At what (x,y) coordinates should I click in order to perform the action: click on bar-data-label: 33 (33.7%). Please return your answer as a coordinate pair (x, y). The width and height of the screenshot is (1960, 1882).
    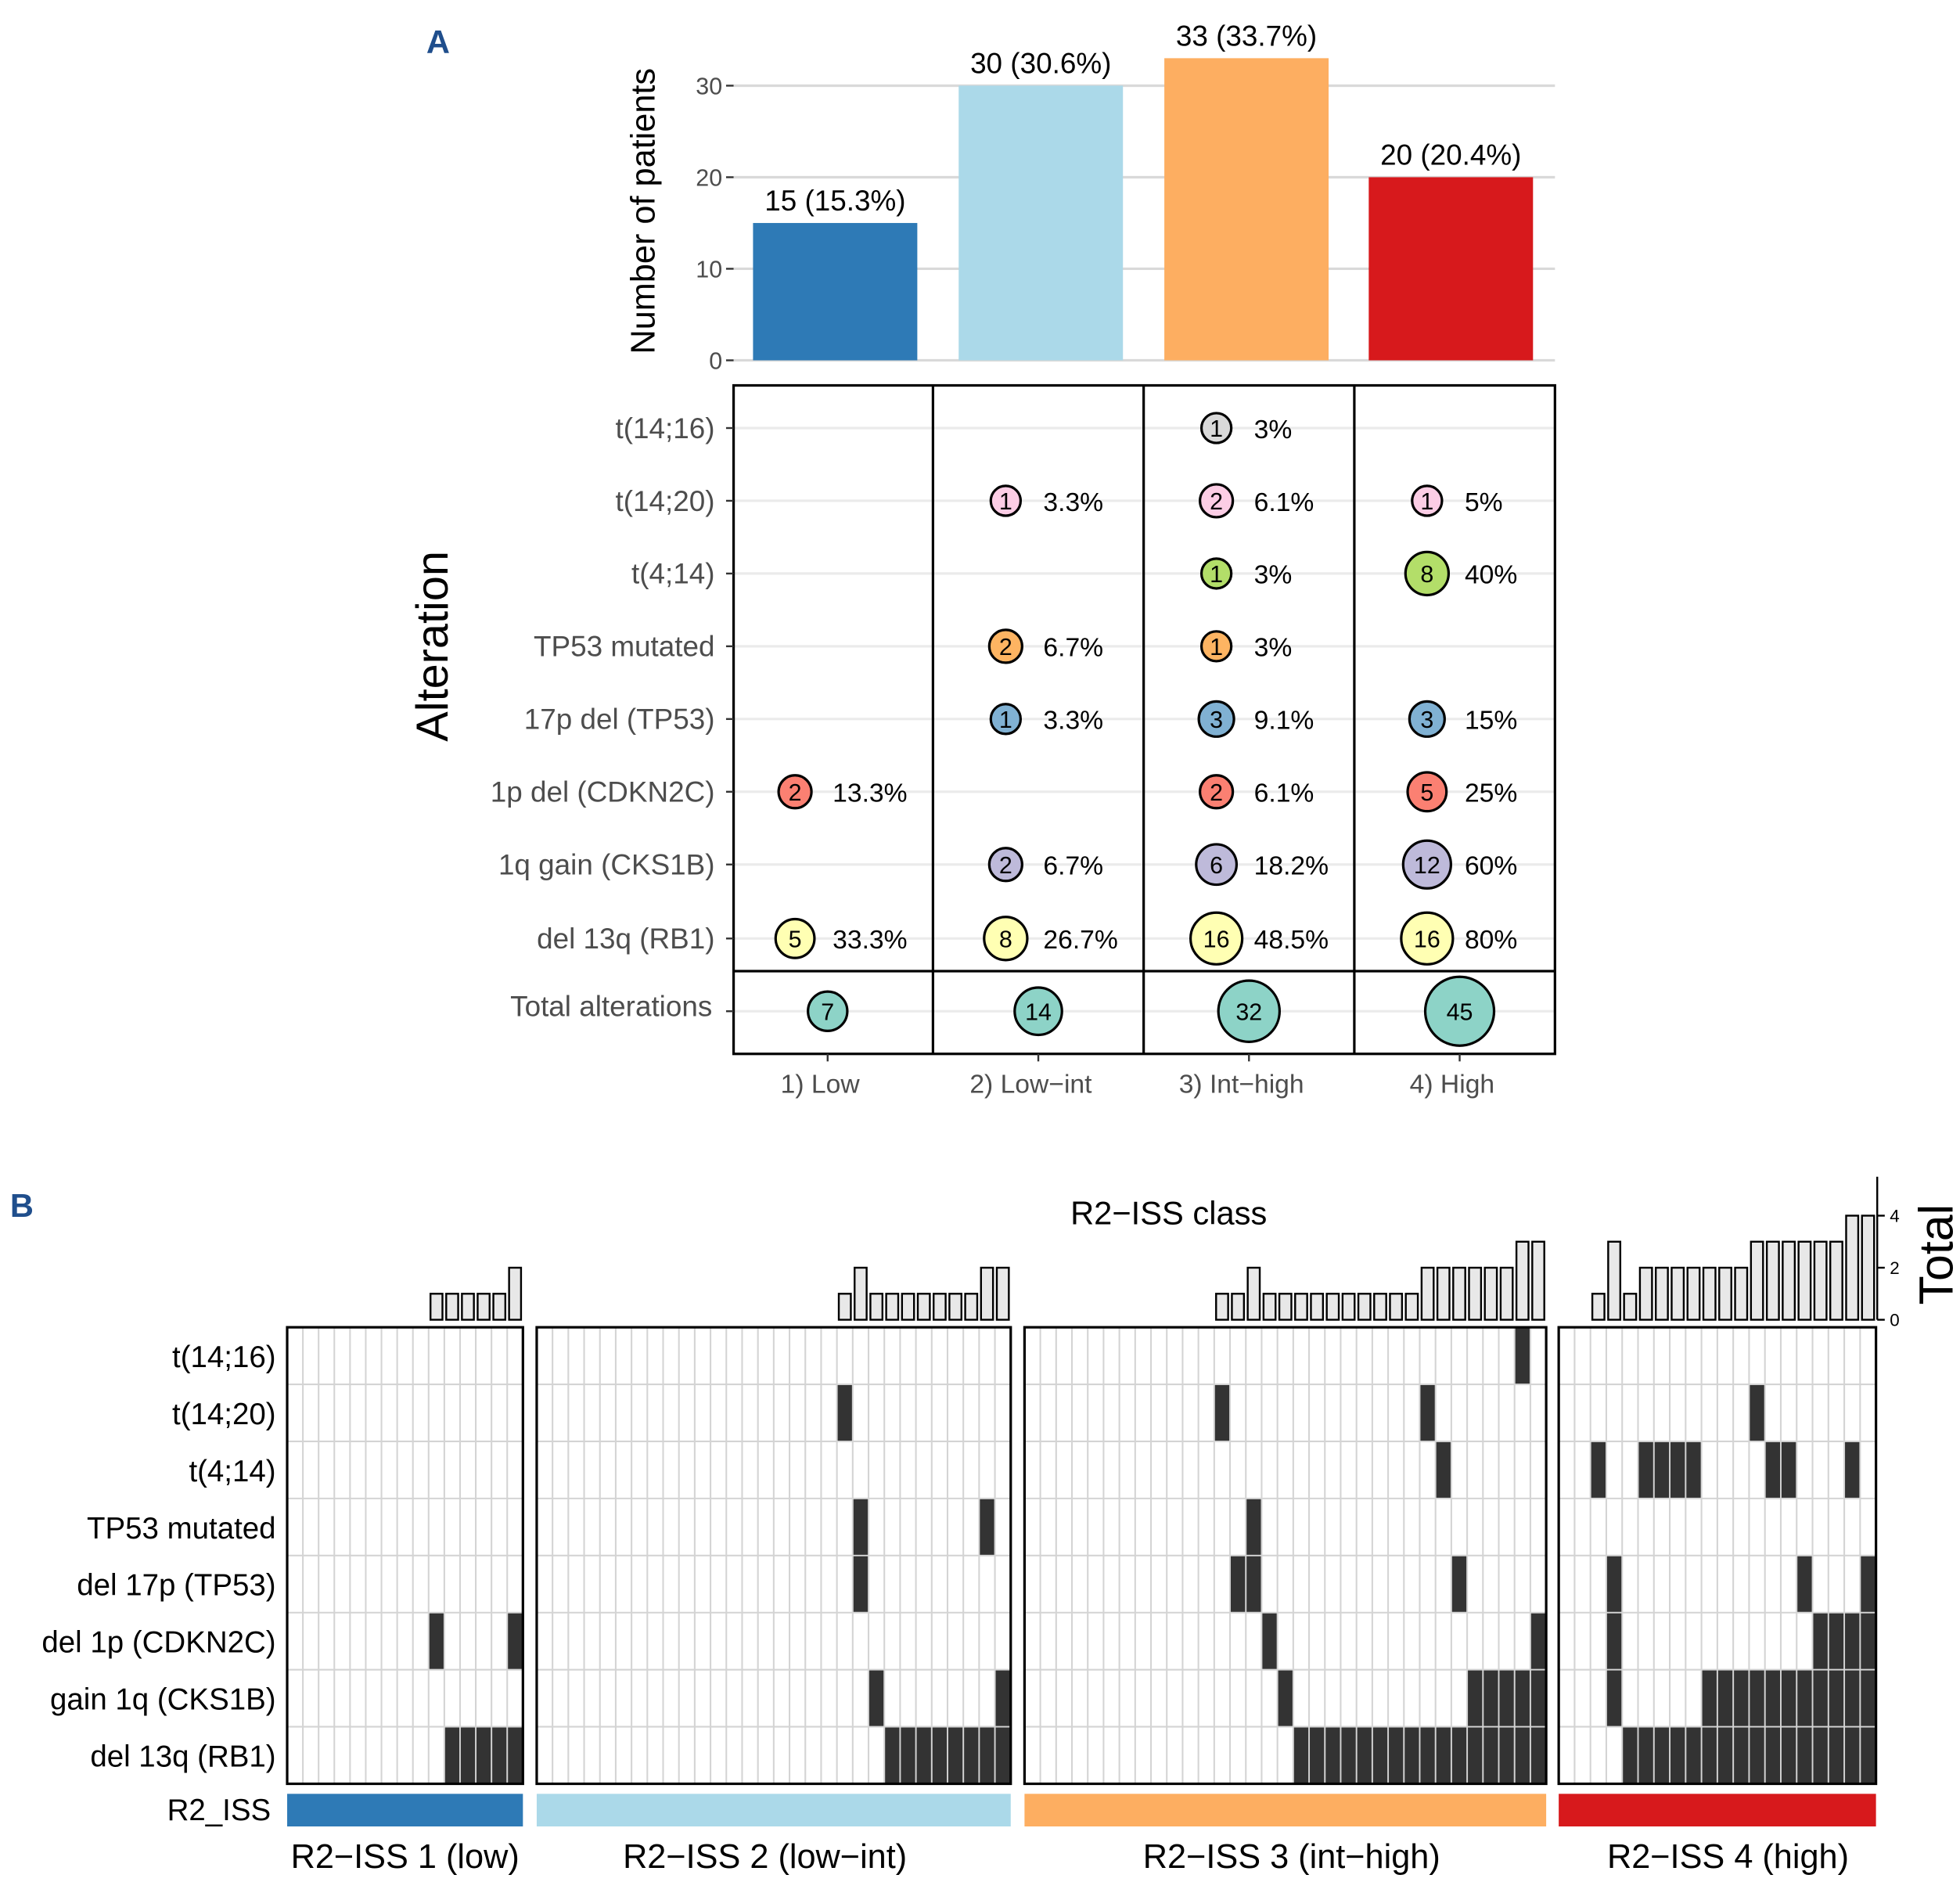
    Looking at the image, I should click on (1246, 36).